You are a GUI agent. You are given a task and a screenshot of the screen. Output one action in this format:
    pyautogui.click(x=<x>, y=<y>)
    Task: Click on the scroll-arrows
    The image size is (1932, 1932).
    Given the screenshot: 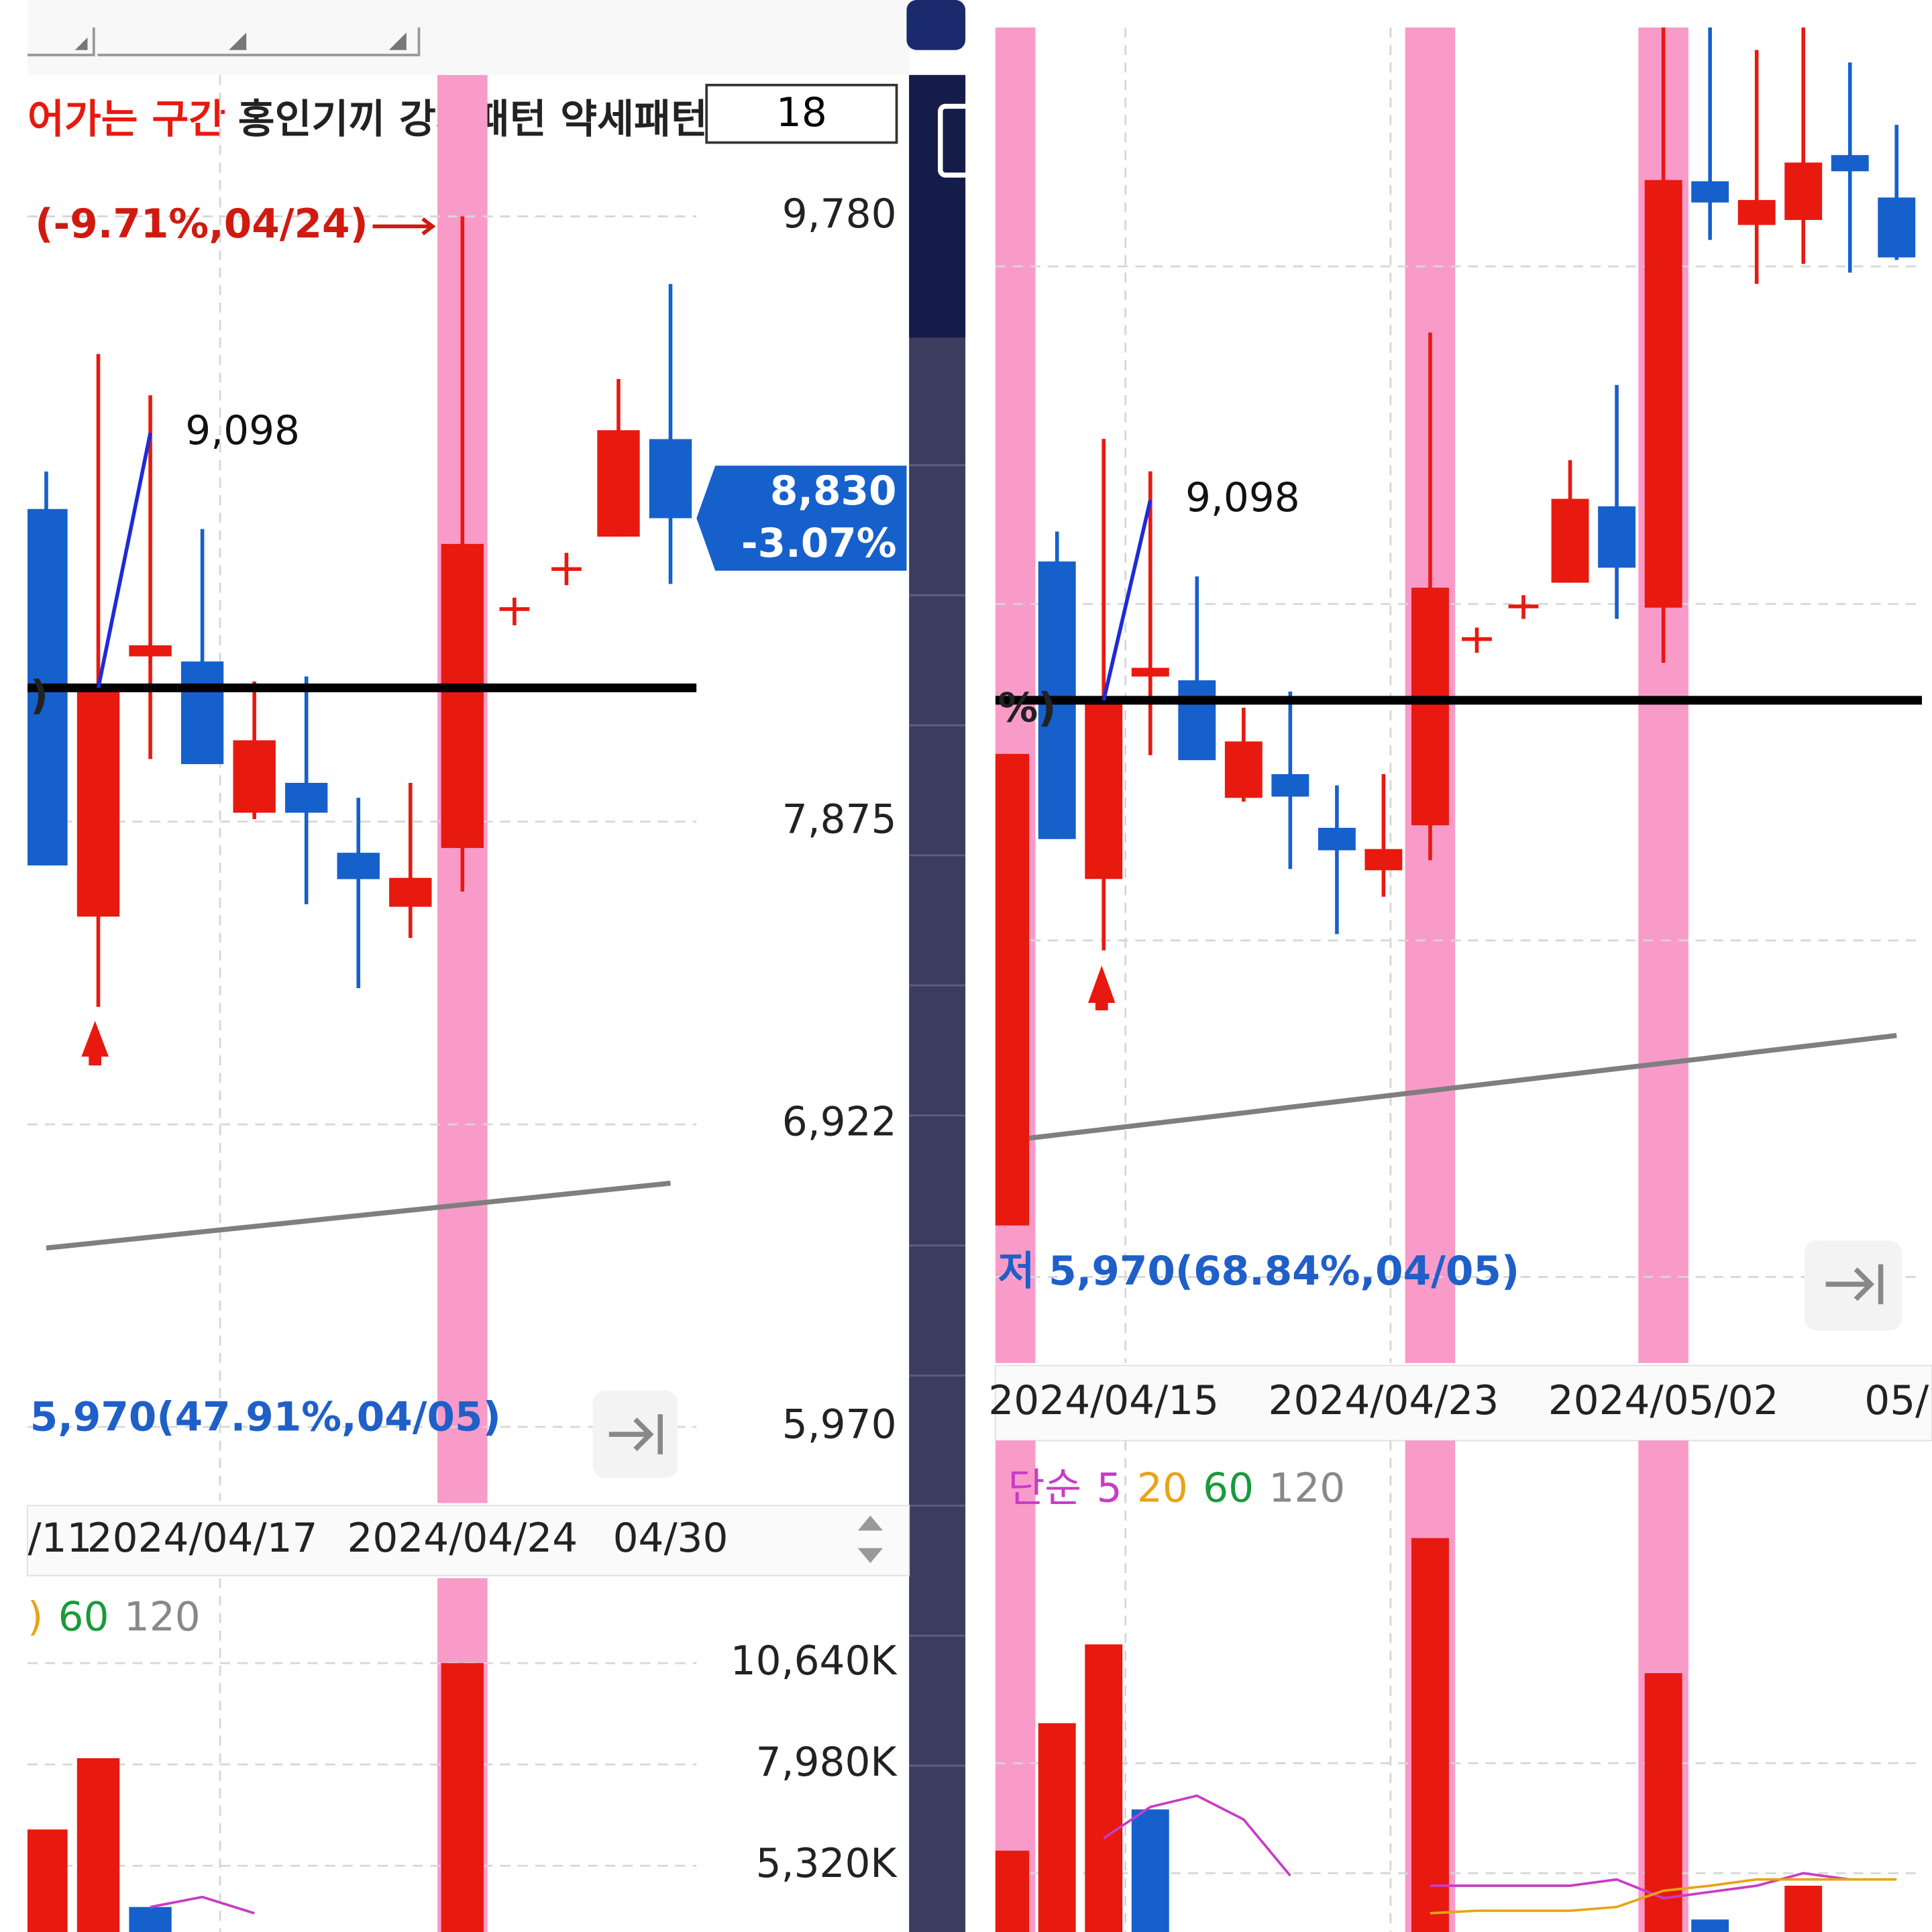 What is the action you would take?
    pyautogui.click(x=870, y=1539)
    